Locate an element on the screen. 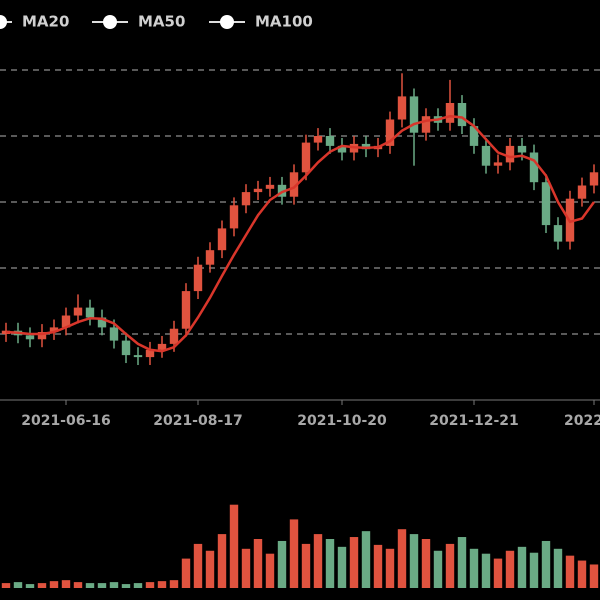  x-tick-label: 2021-06-16 is located at coordinates (66, 421).